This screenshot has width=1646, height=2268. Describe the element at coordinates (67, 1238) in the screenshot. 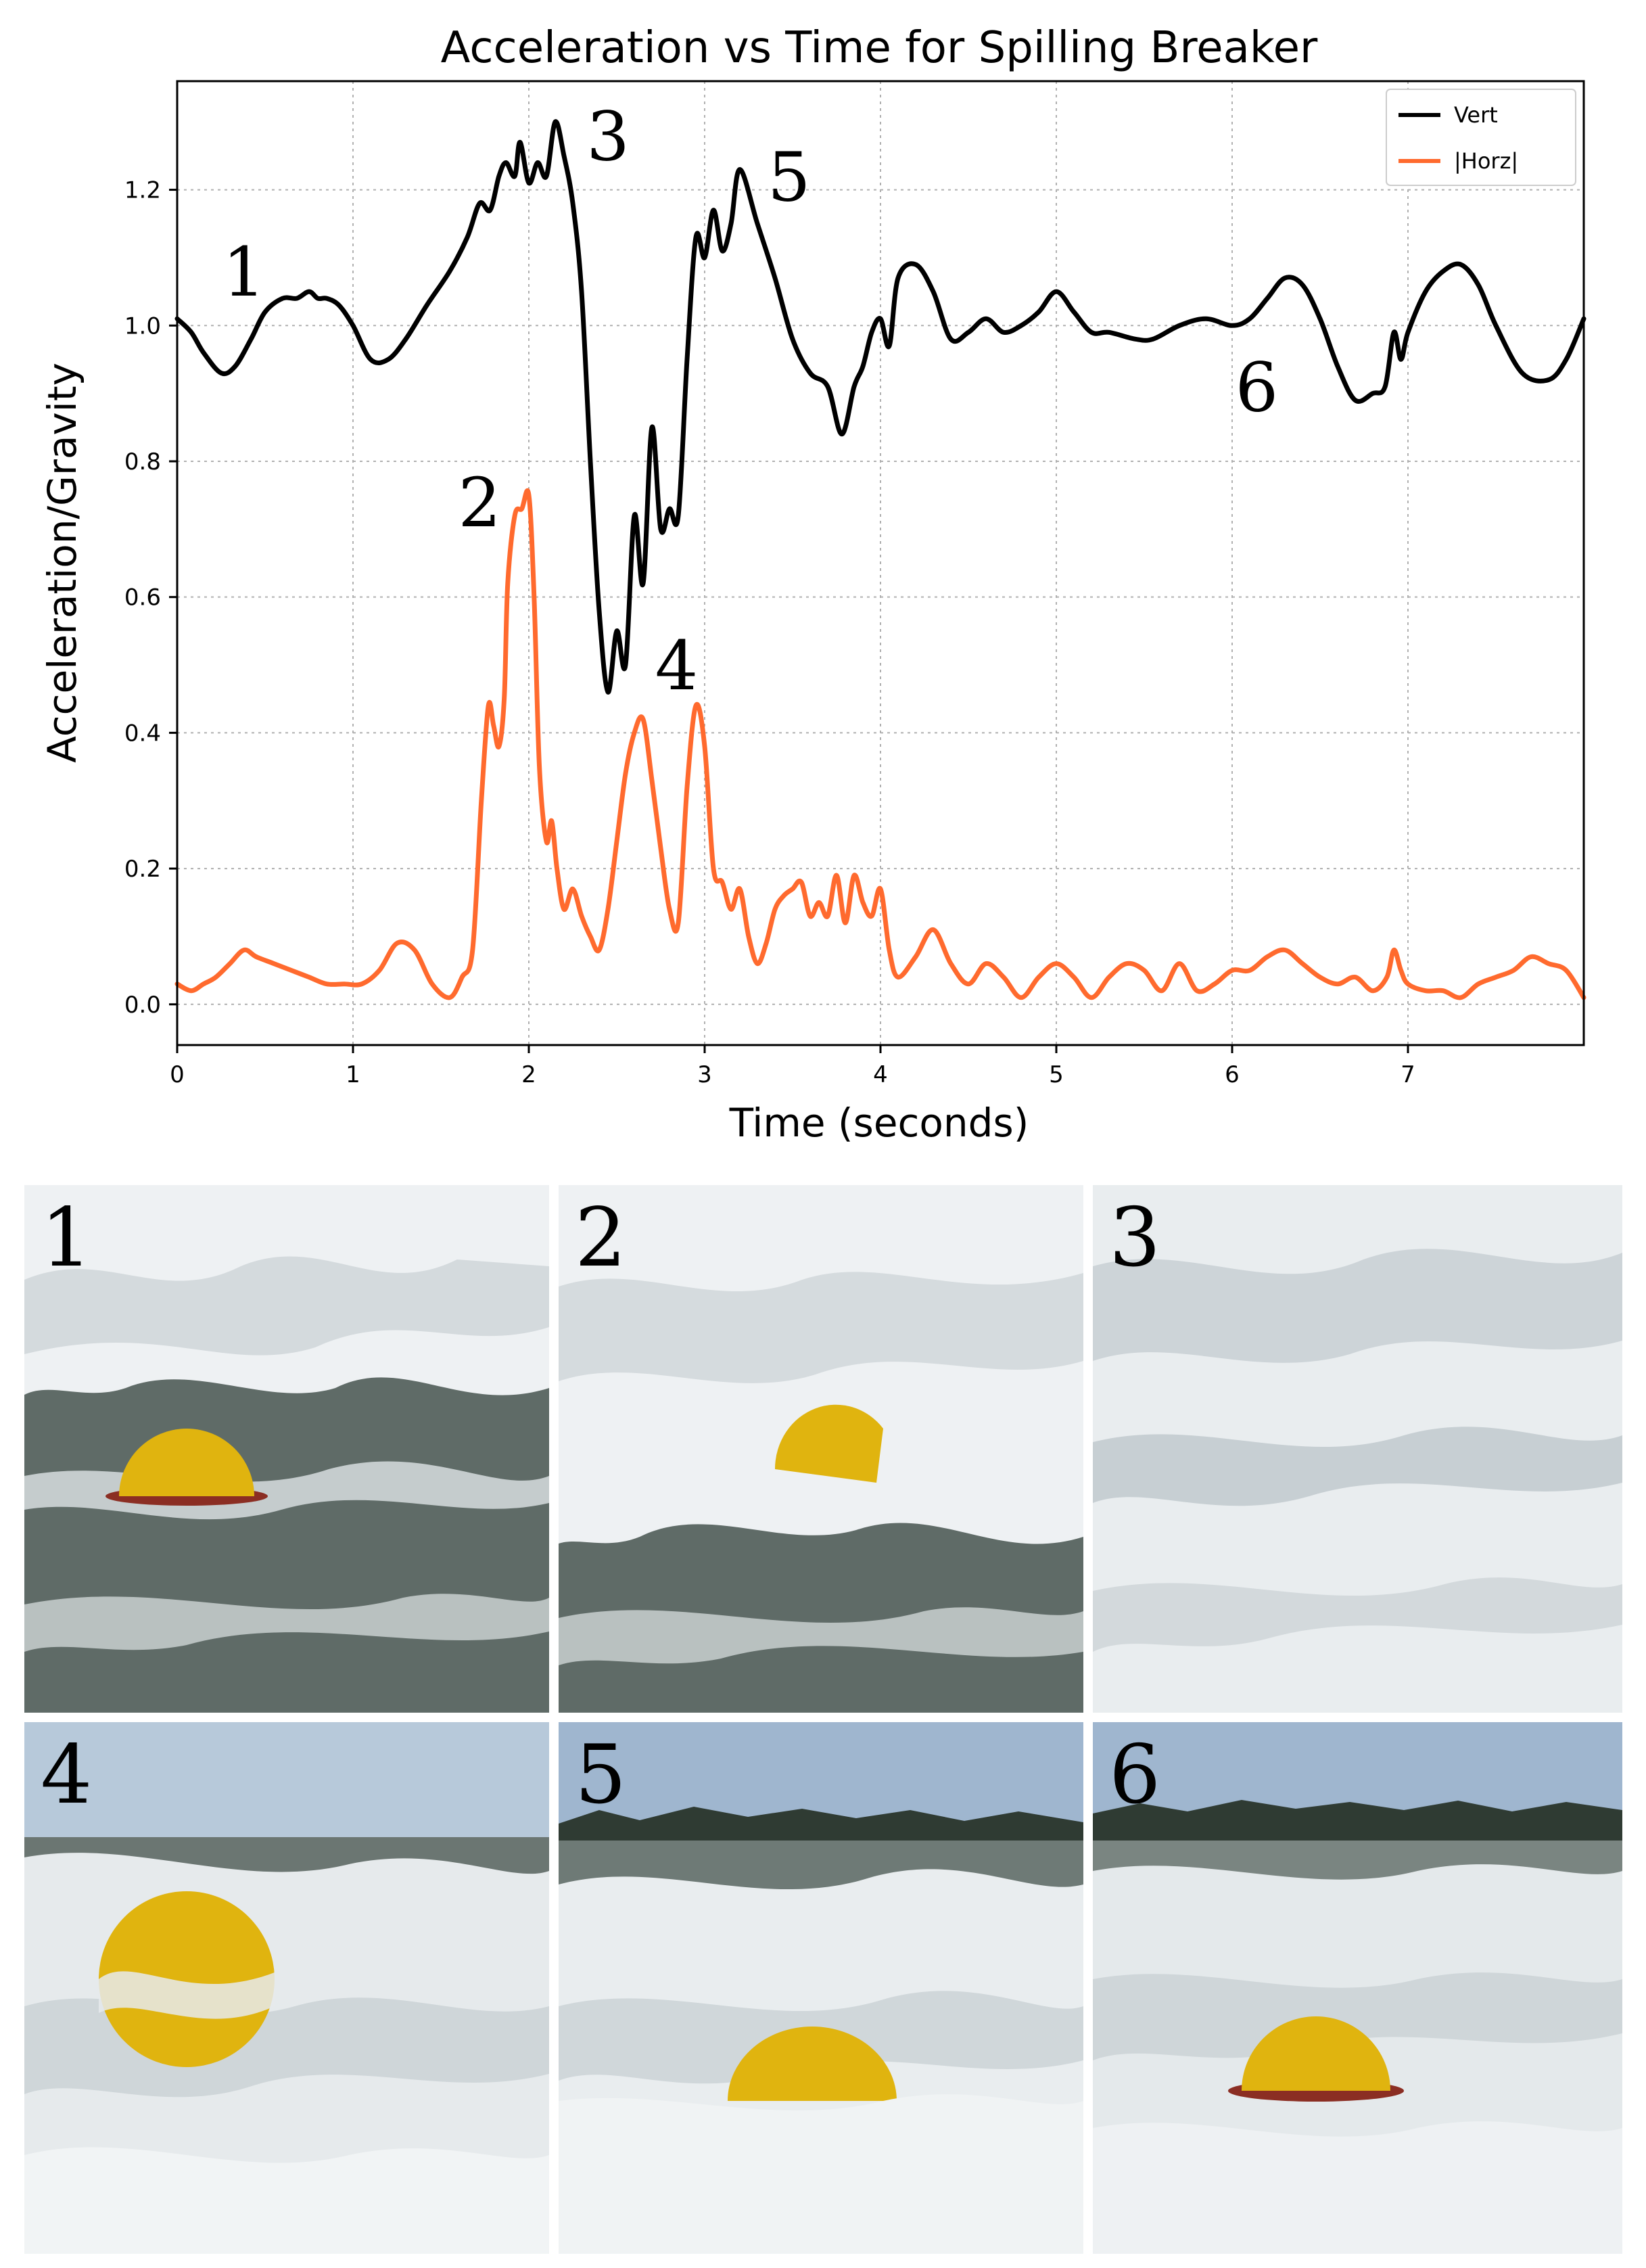

I see `photo-1-label: 1` at that location.